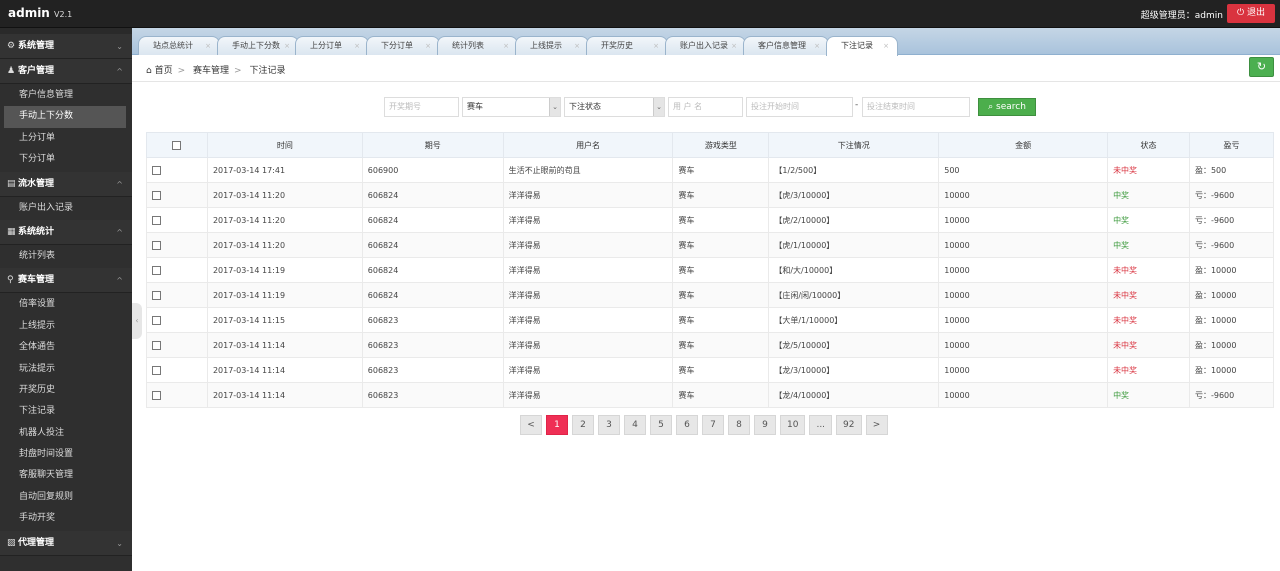 The width and height of the screenshot is (1280, 571). What do you see at coordinates (713, 425) in the screenshot?
I see `page-button: 7` at bounding box center [713, 425].